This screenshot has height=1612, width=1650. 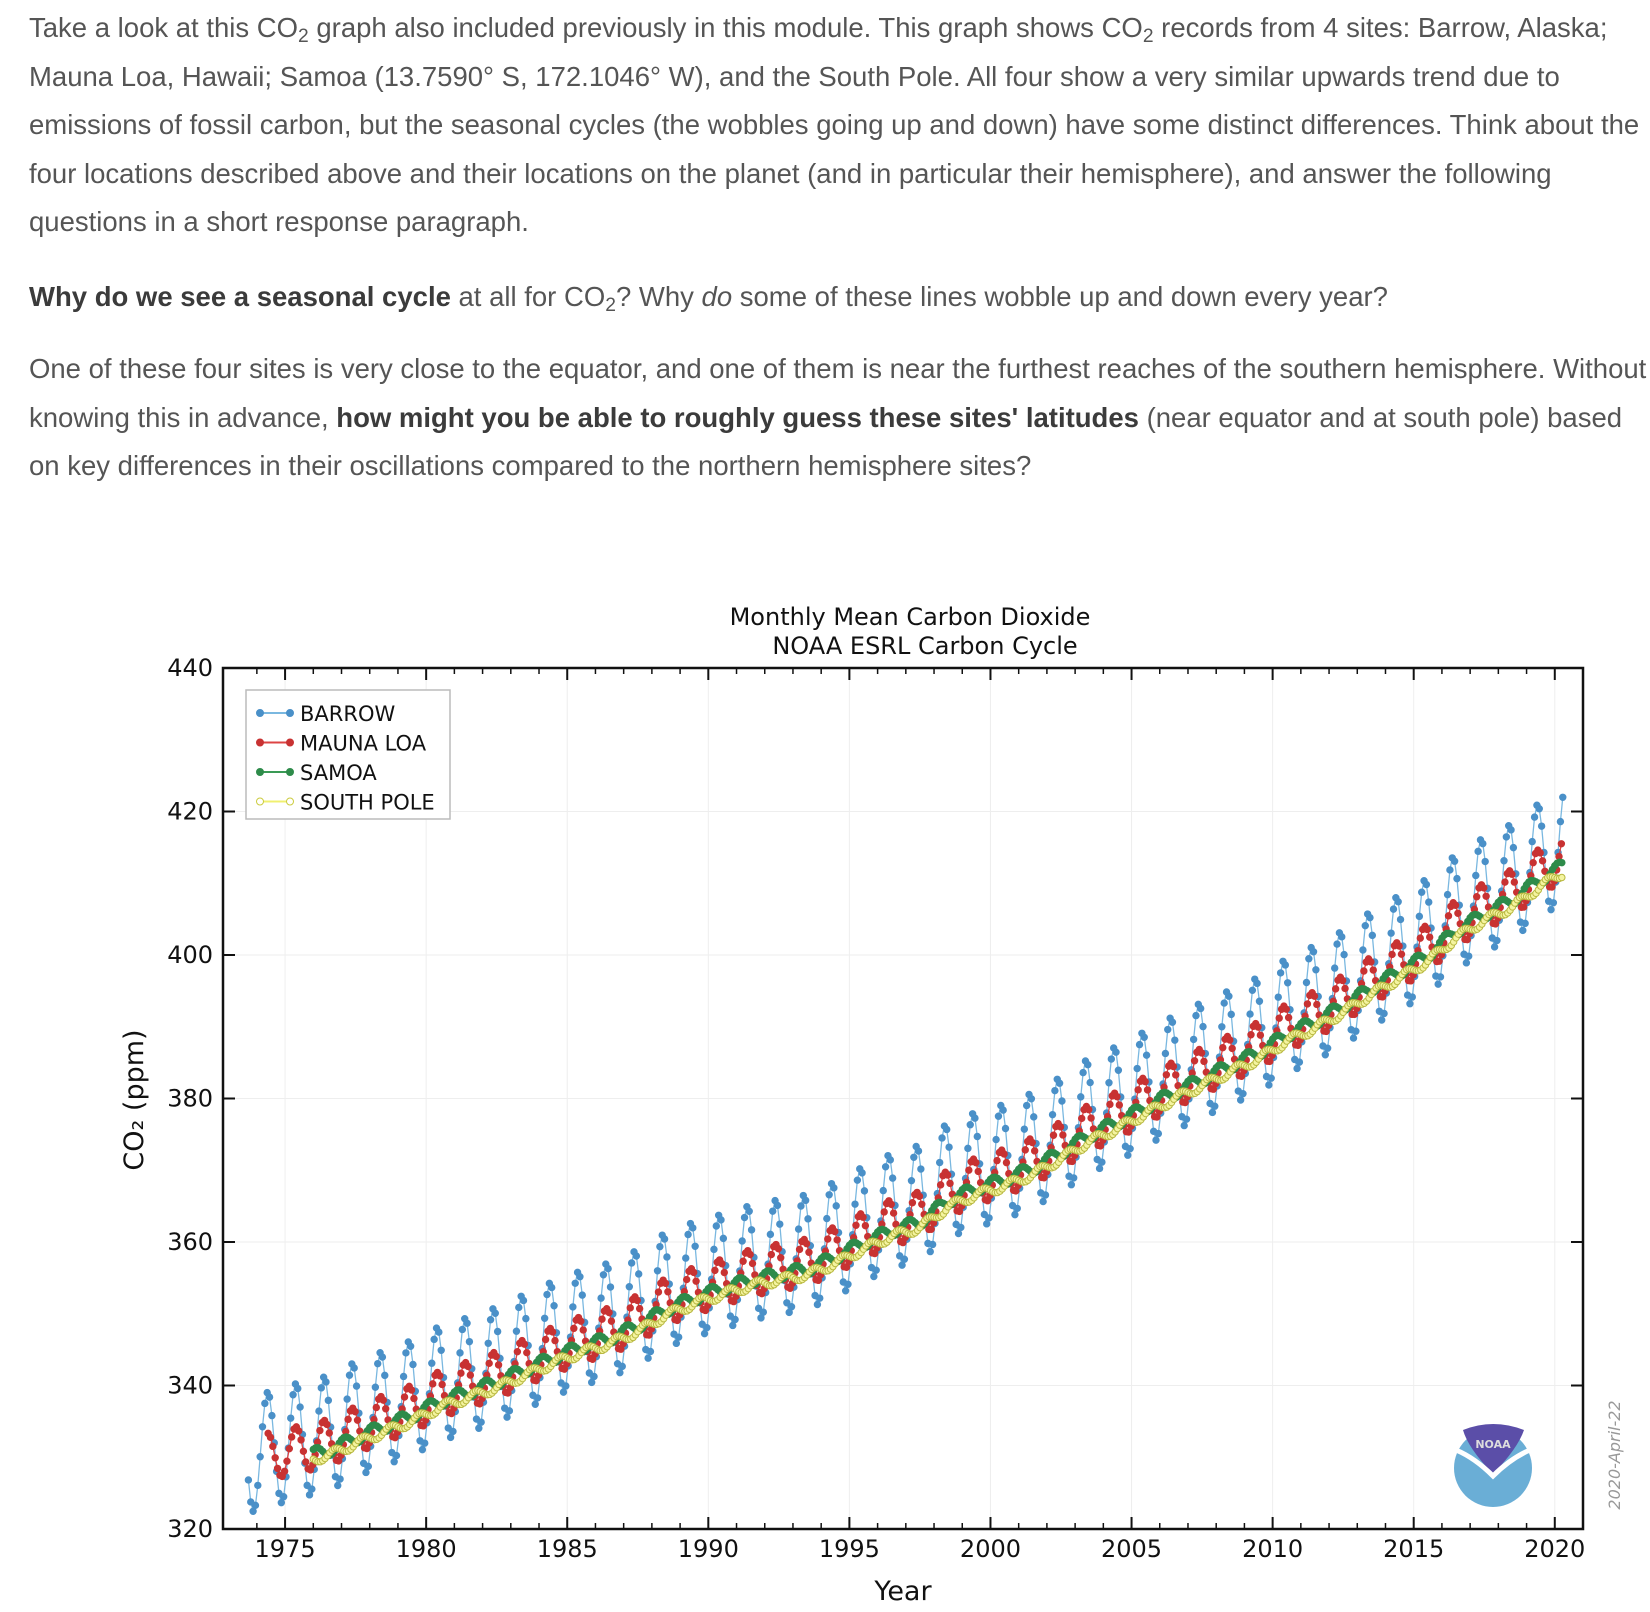 What do you see at coordinates (1131, 1549) in the screenshot?
I see `x-tick-label: 2005` at bounding box center [1131, 1549].